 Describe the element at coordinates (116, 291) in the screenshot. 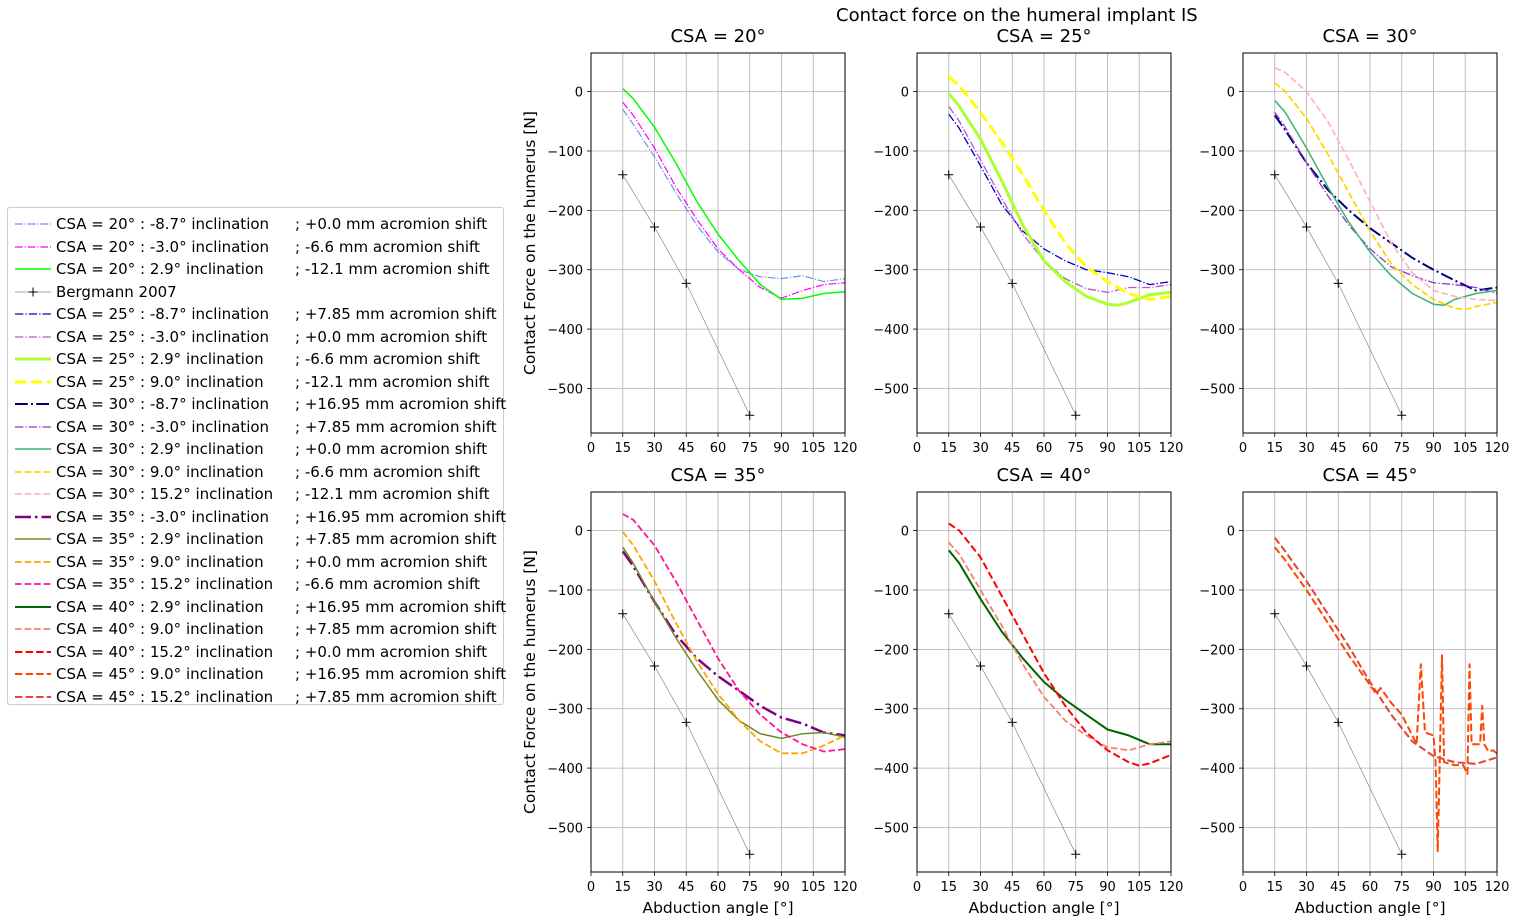

I see `legend-label: Bergmann 2007` at that location.